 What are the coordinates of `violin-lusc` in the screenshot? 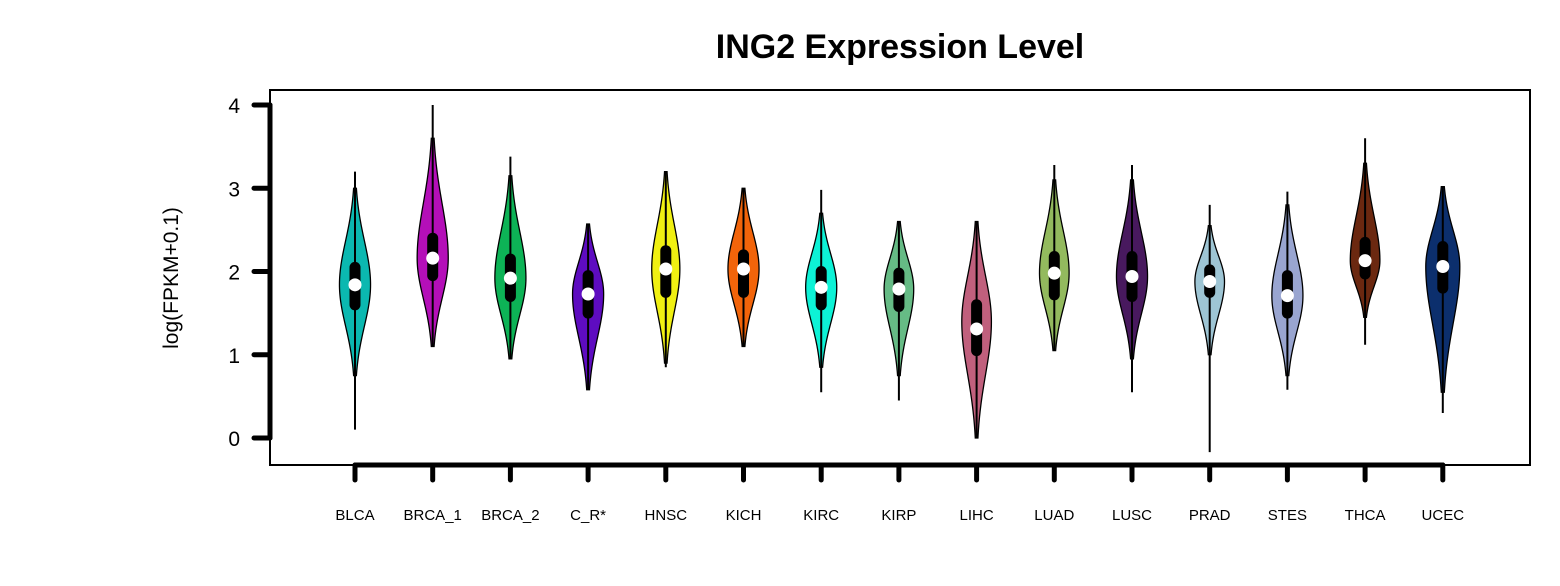 It's located at (1132, 278).